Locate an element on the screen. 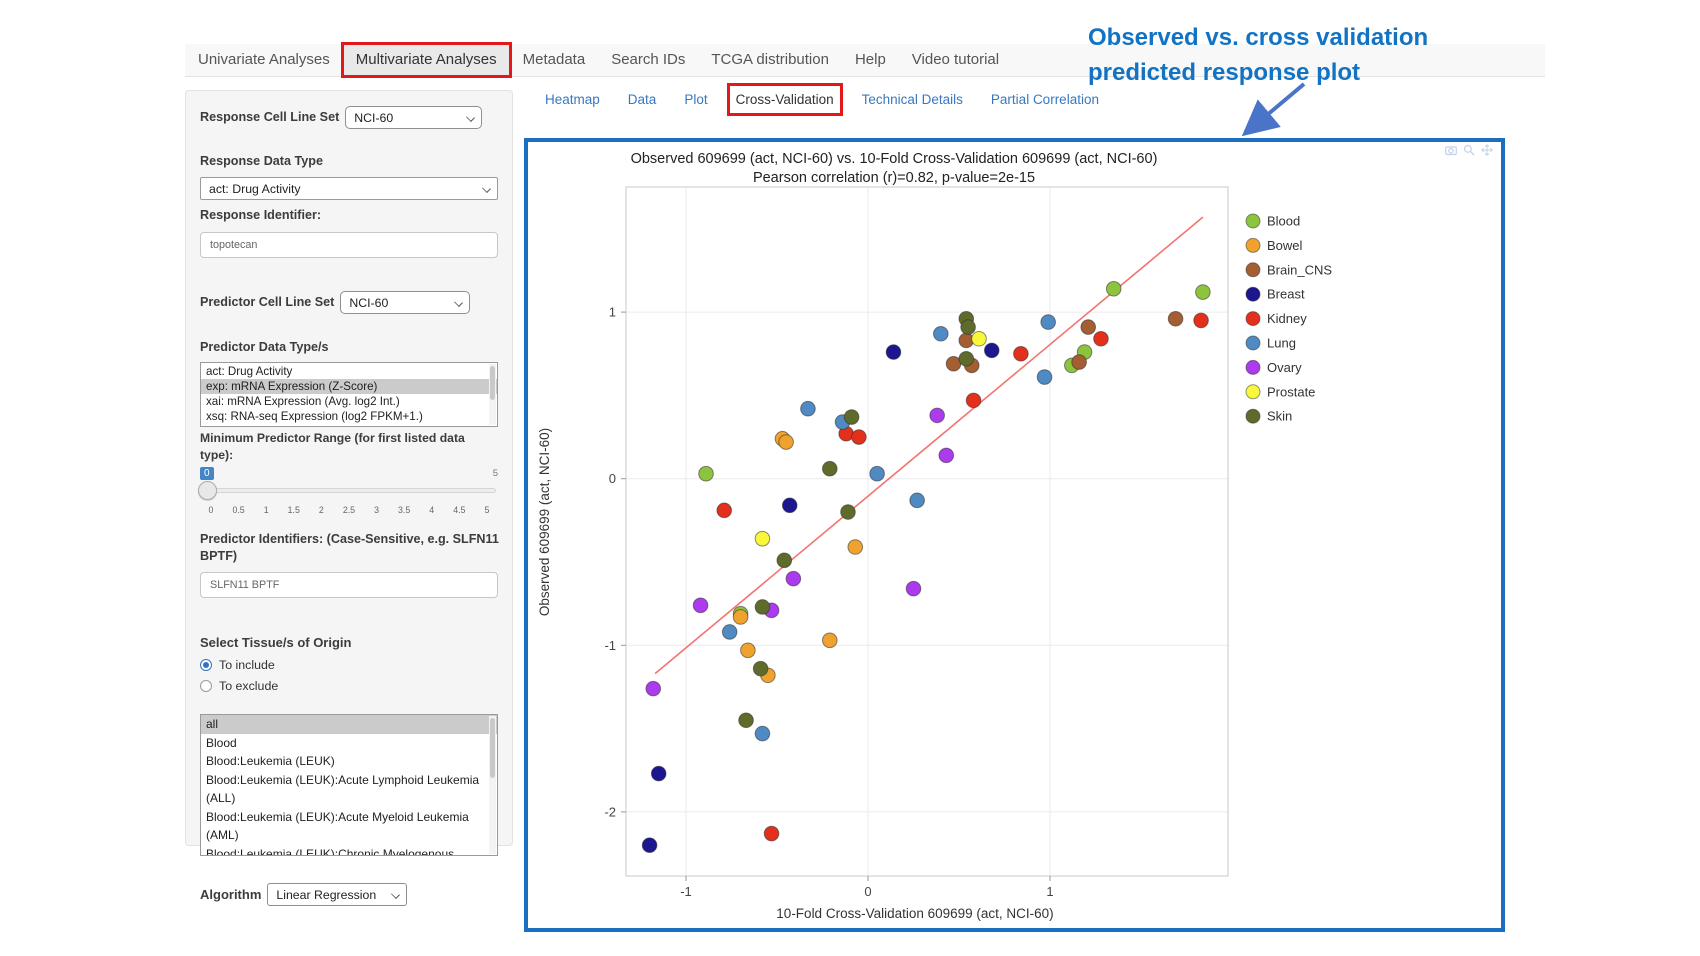 This screenshot has width=1700, height=956. predictor-cell-line-set-select: NCI-60 is located at coordinates (405, 302).